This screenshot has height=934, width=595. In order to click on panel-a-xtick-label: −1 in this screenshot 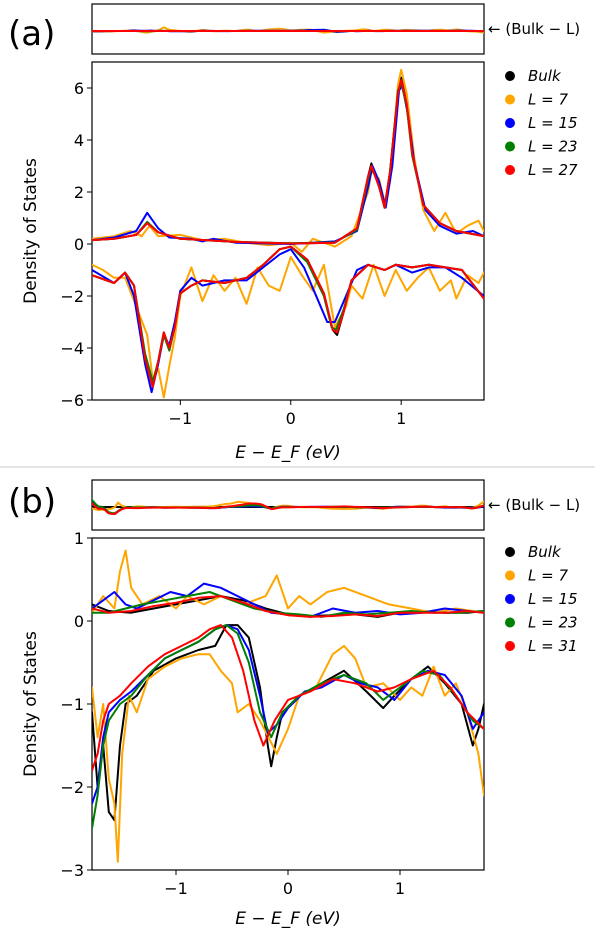, I will do `click(181, 418)`.